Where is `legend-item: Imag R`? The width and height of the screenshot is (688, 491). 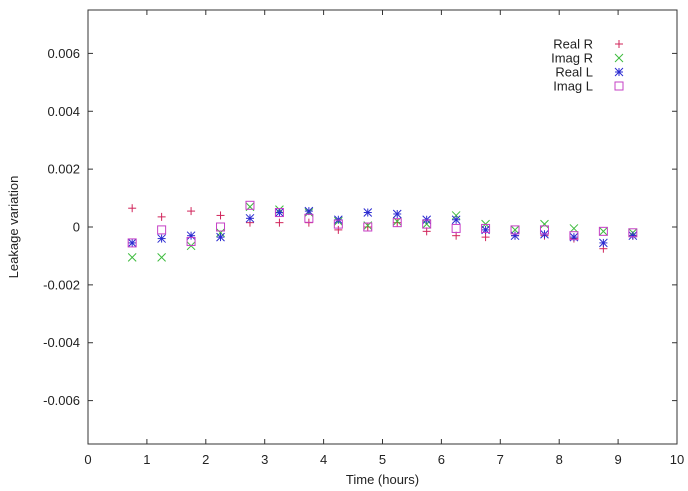 legend-item: Imag R is located at coordinates (587, 58).